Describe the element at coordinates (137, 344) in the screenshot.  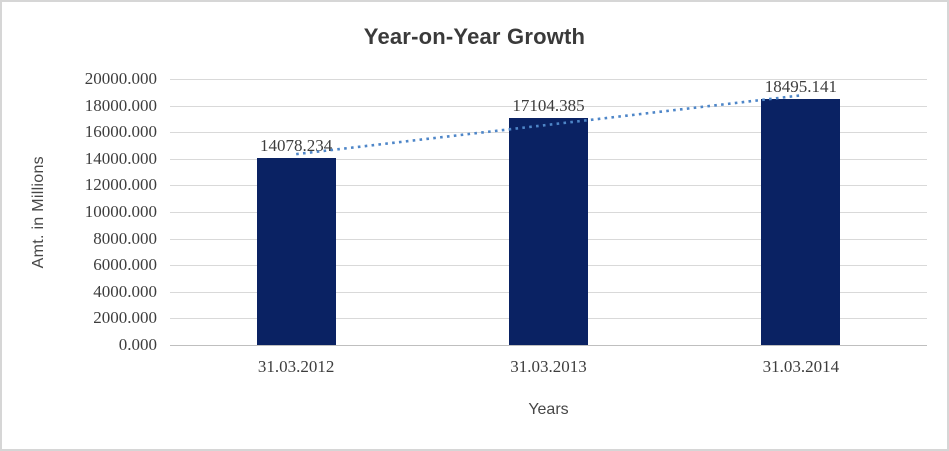
I see `y-tick-label: 0.000` at that location.